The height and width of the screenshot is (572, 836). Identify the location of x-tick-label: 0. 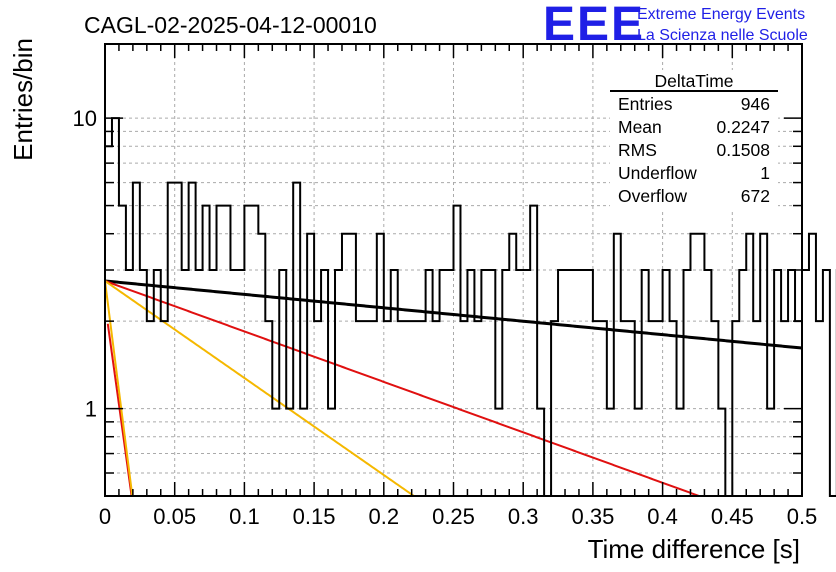
(105, 516).